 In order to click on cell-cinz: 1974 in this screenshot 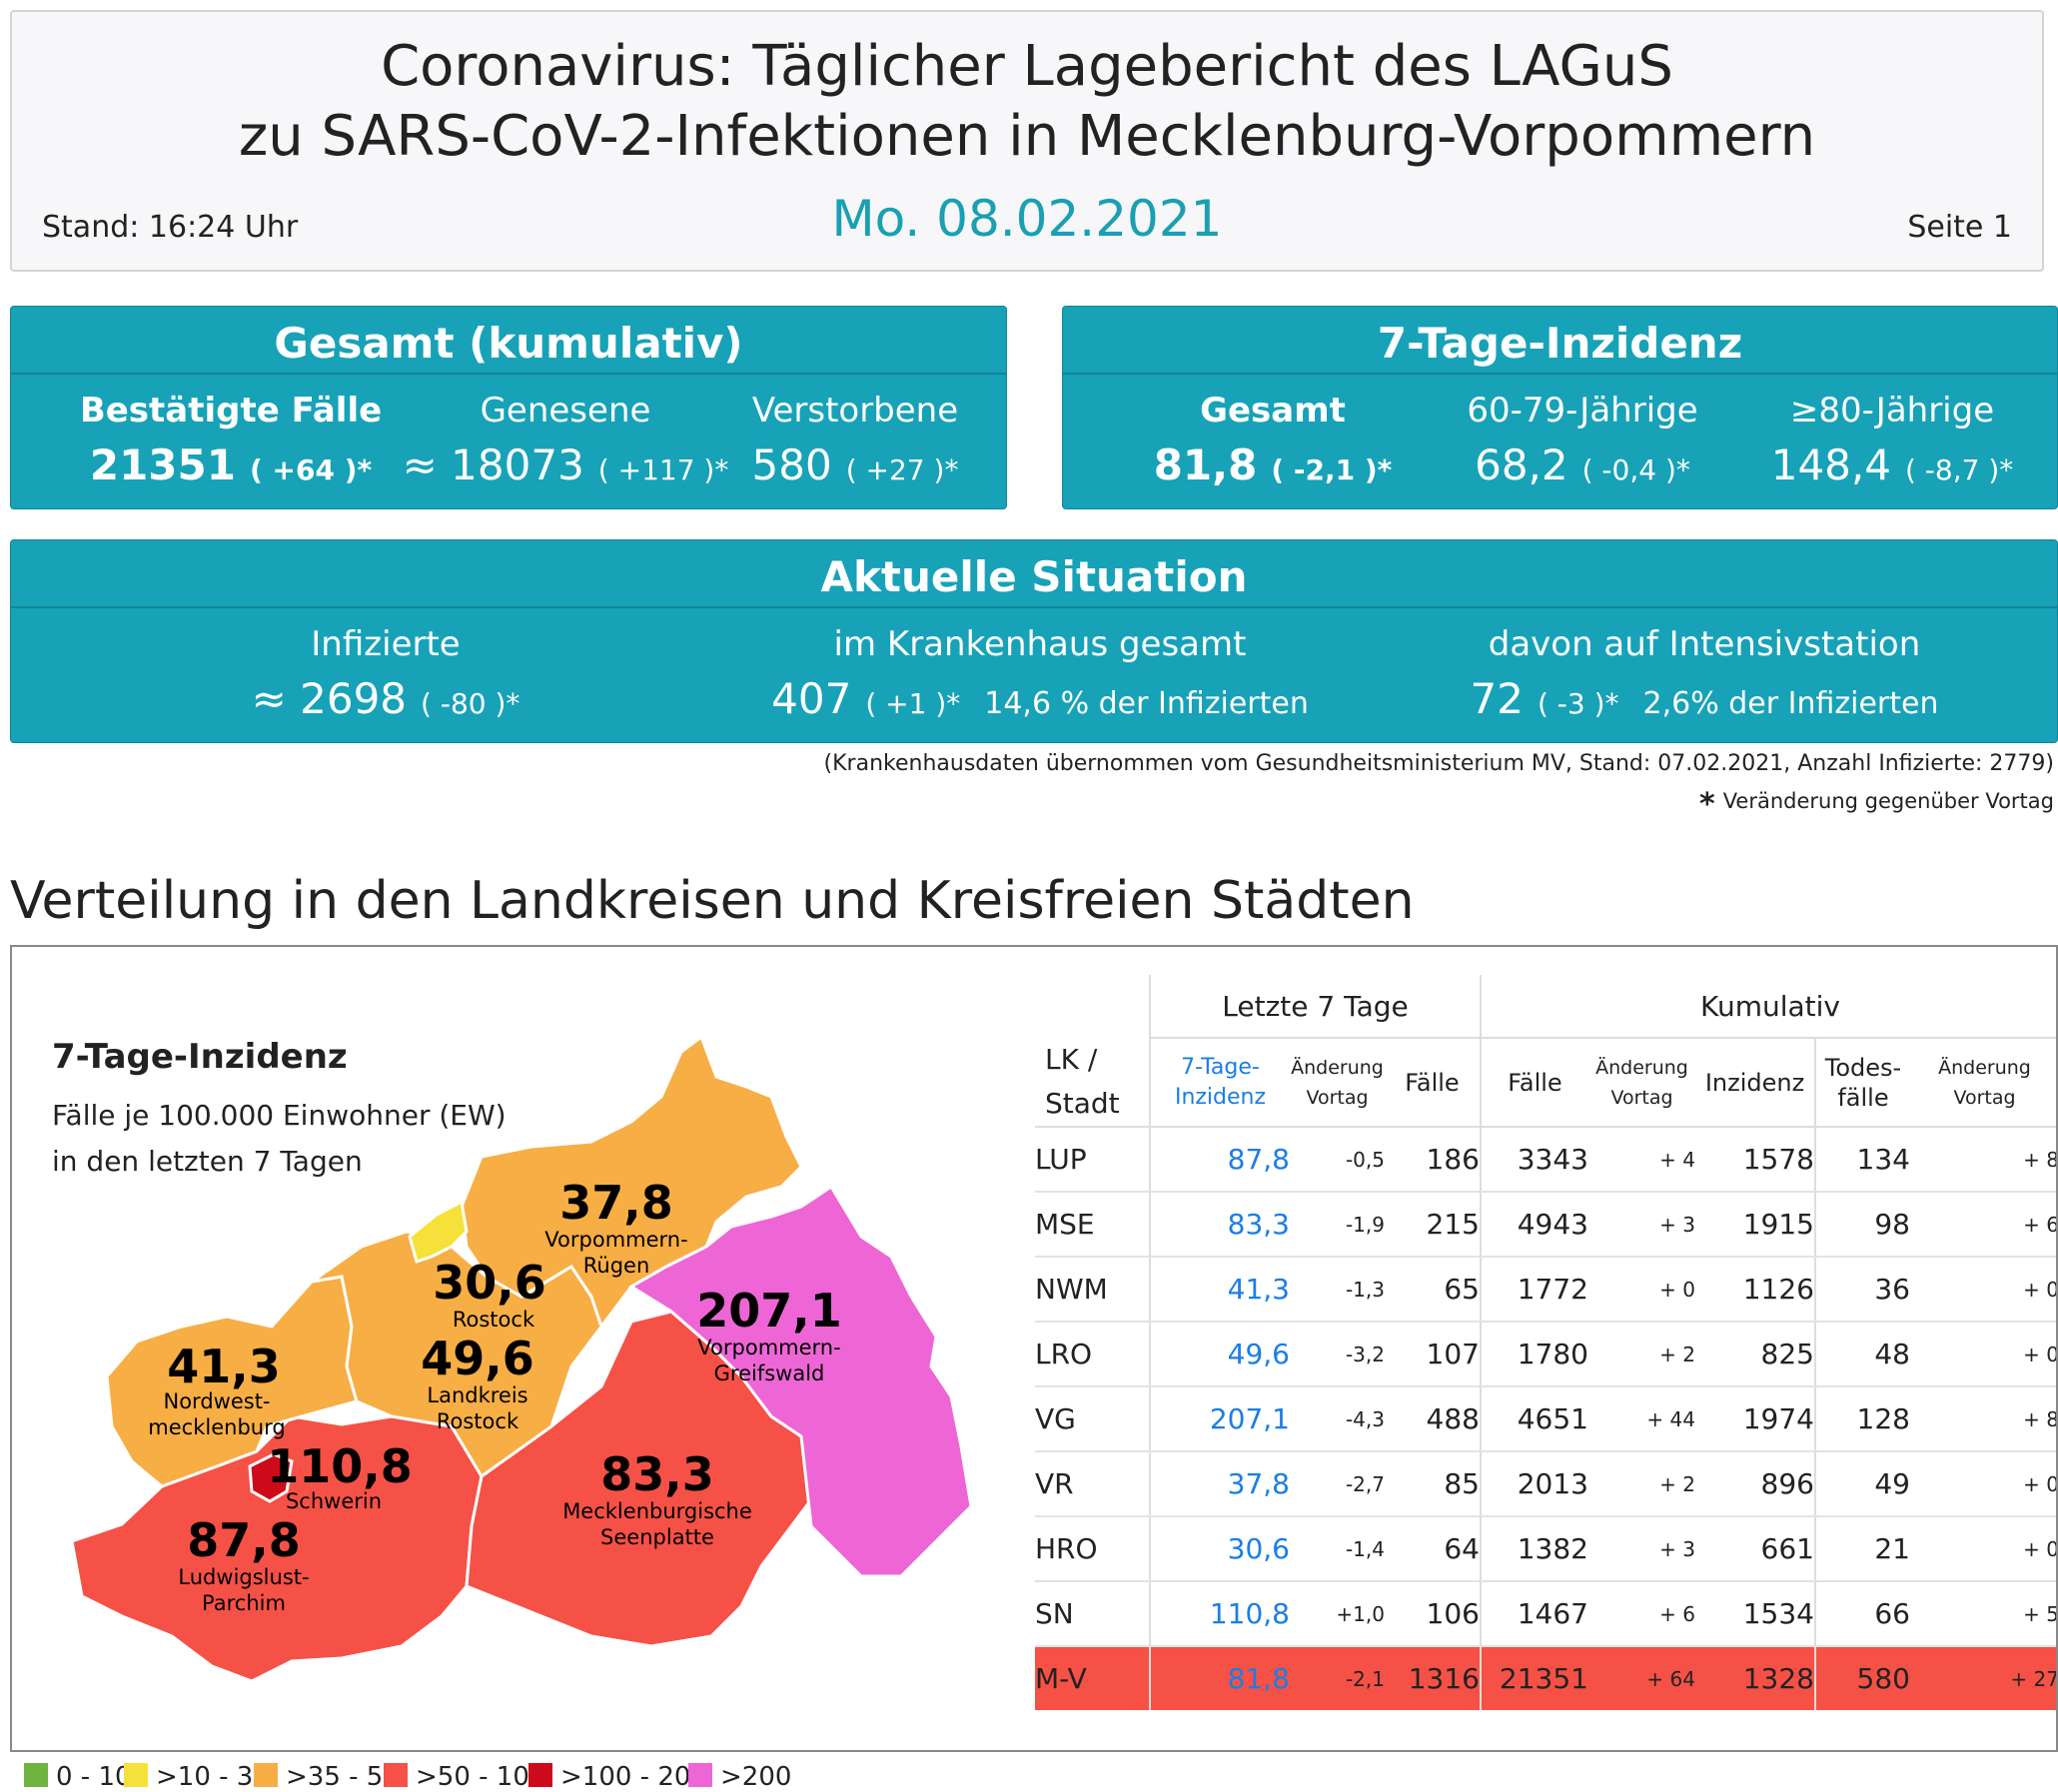, I will do `click(1755, 1419)`.